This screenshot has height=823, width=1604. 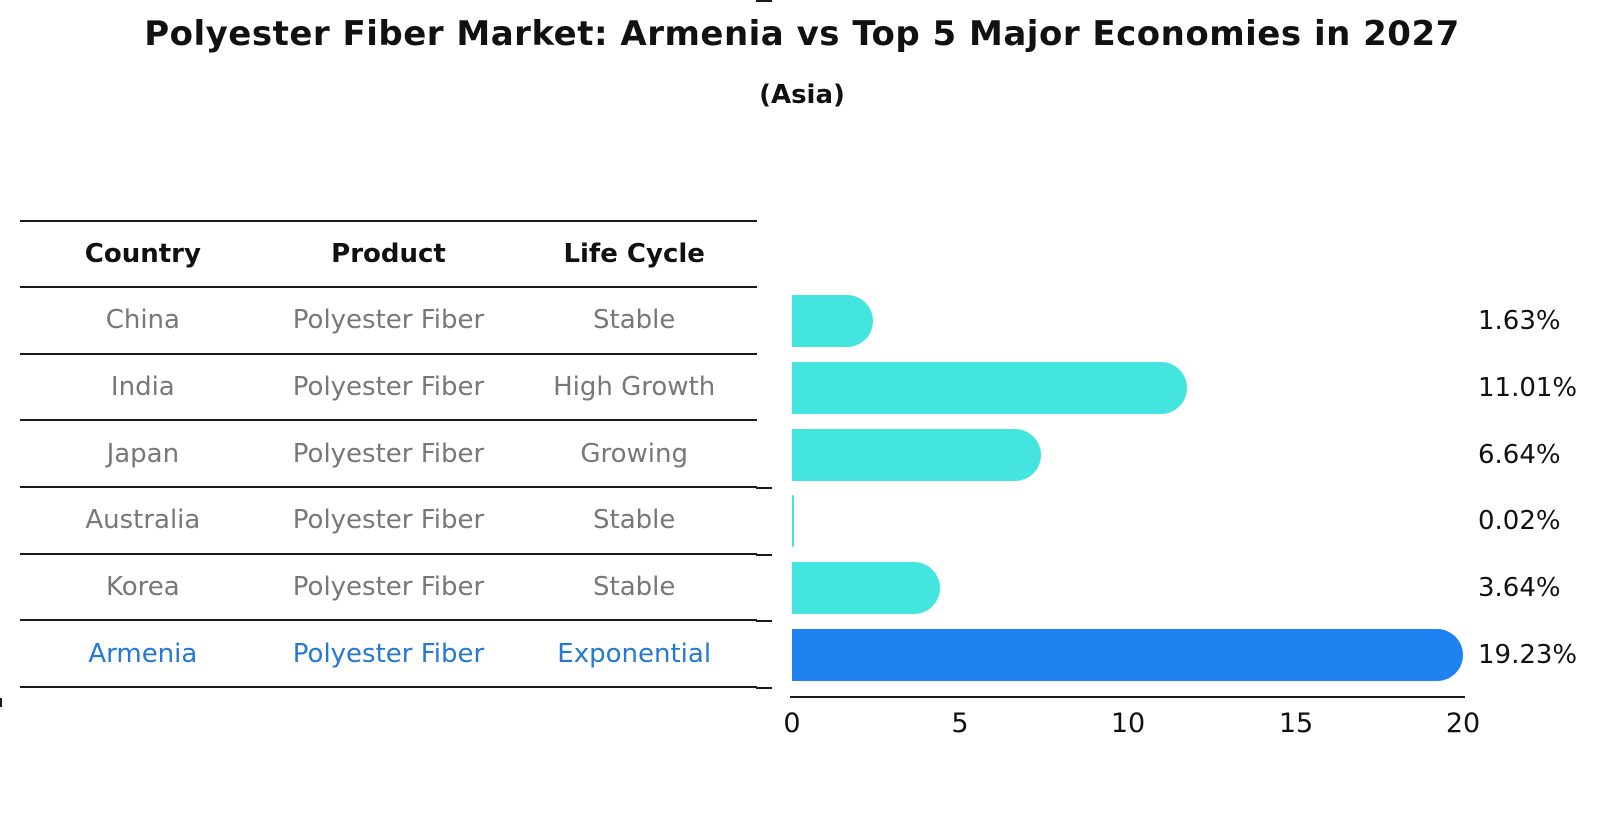 What do you see at coordinates (1463, 723) in the screenshot?
I see `x-tick-label: 20` at bounding box center [1463, 723].